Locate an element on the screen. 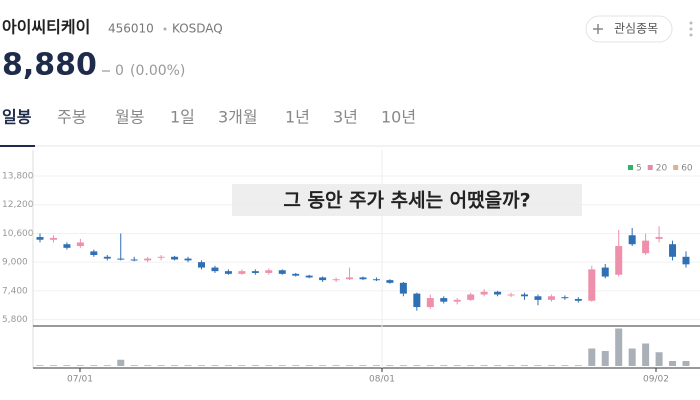 The width and height of the screenshot is (700, 400). caption-bg is located at coordinates (407, 200).